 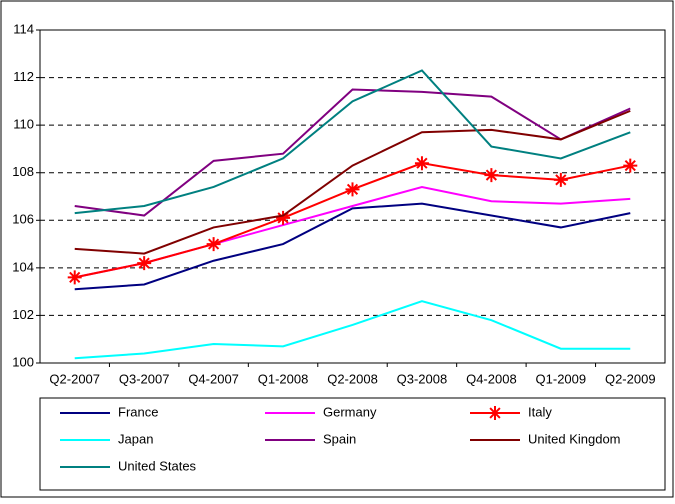 What do you see at coordinates (23, 76) in the screenshot?
I see `y-tick-label: 112` at bounding box center [23, 76].